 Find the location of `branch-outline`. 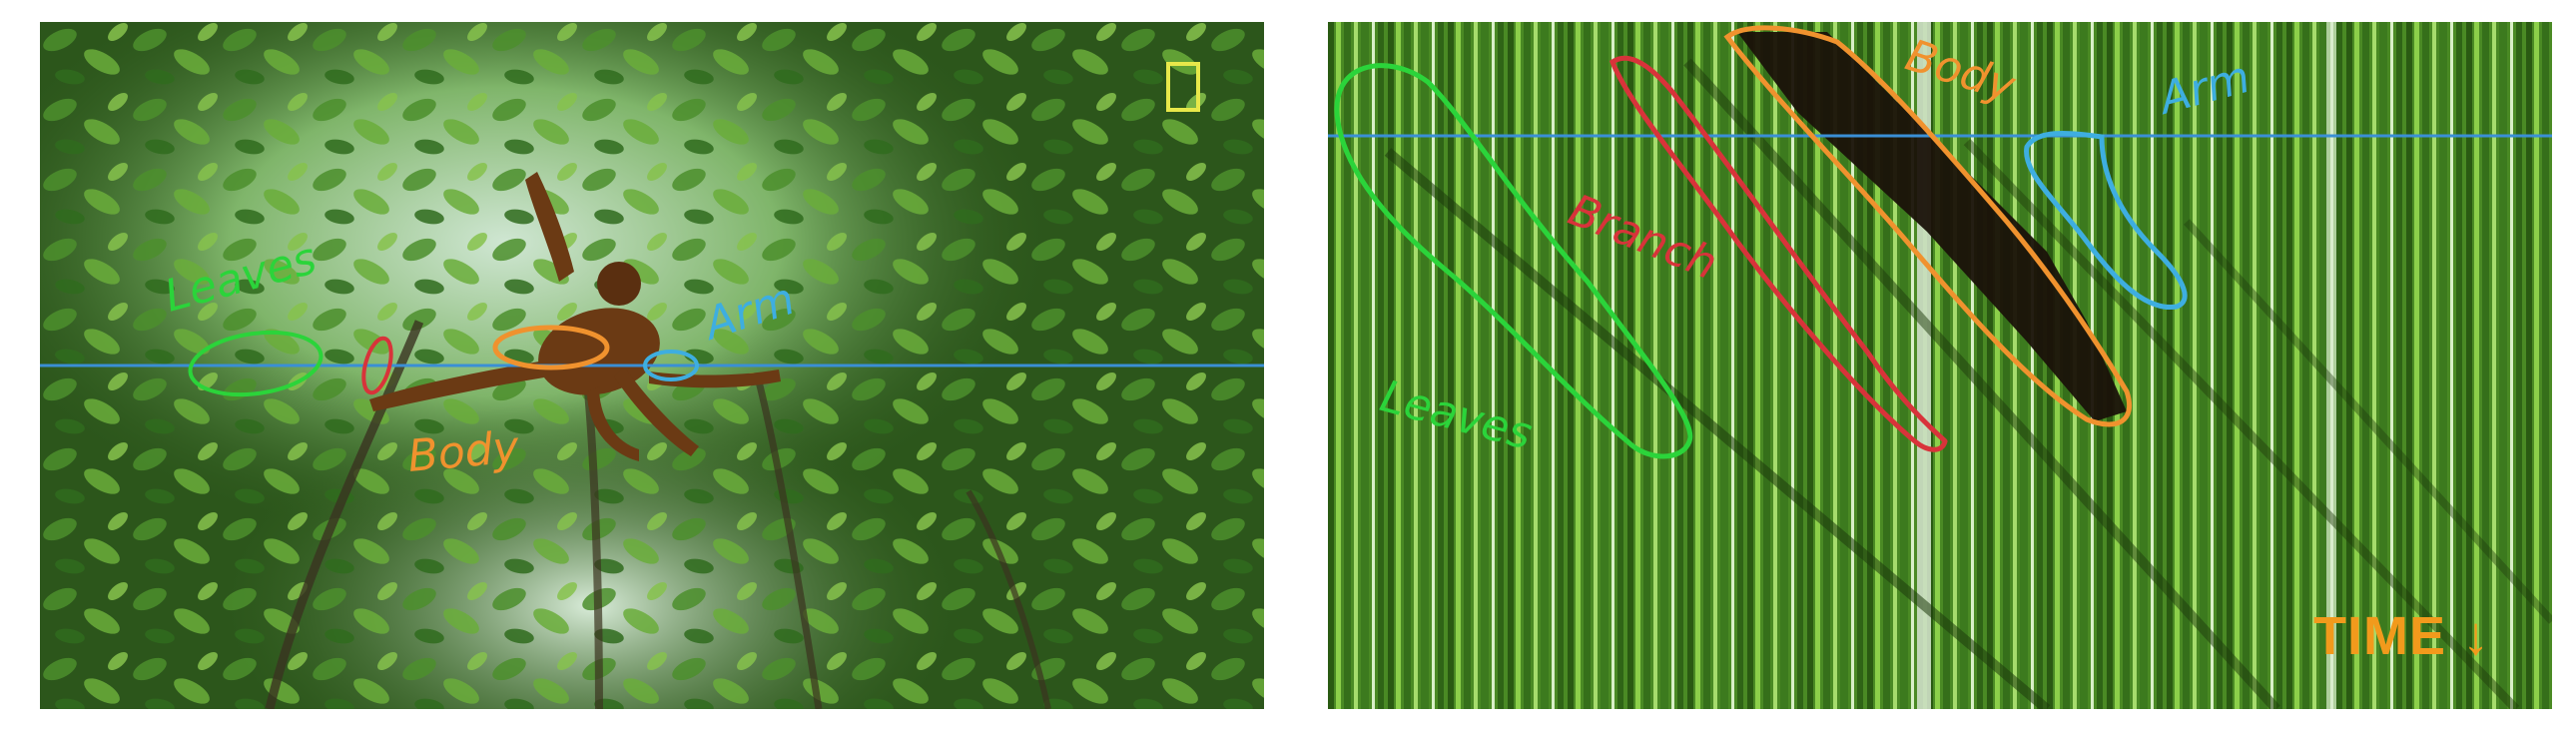

branch-outline is located at coordinates (377, 365).